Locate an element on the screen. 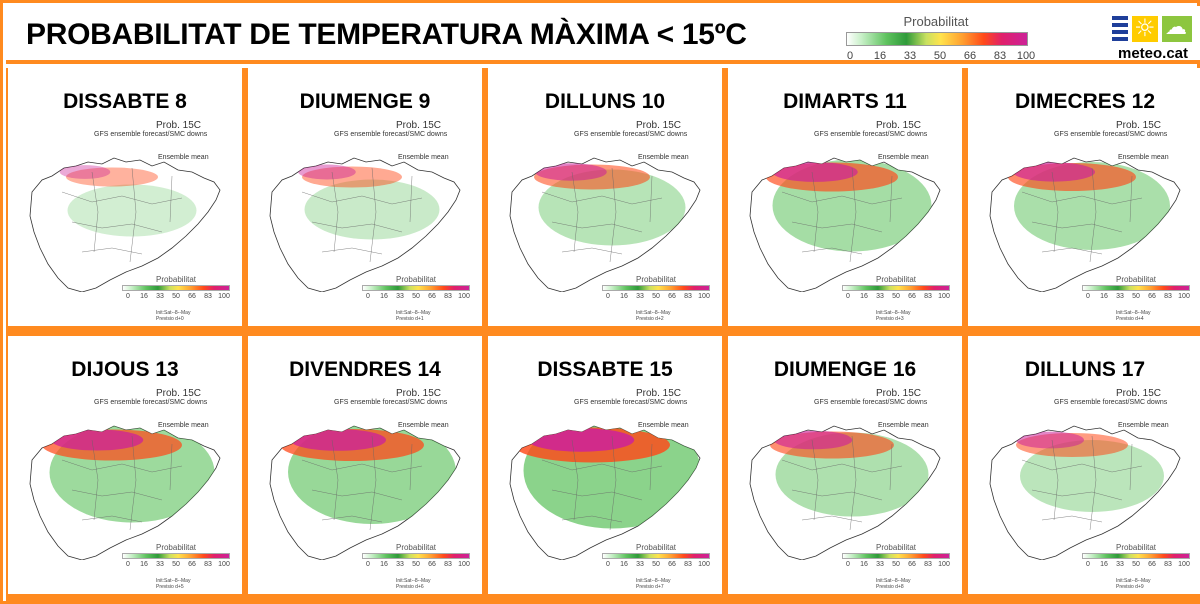 The height and width of the screenshot is (604, 1200). init-info: Init:Sat--8--May Previsio d+0 is located at coordinates (173, 316).